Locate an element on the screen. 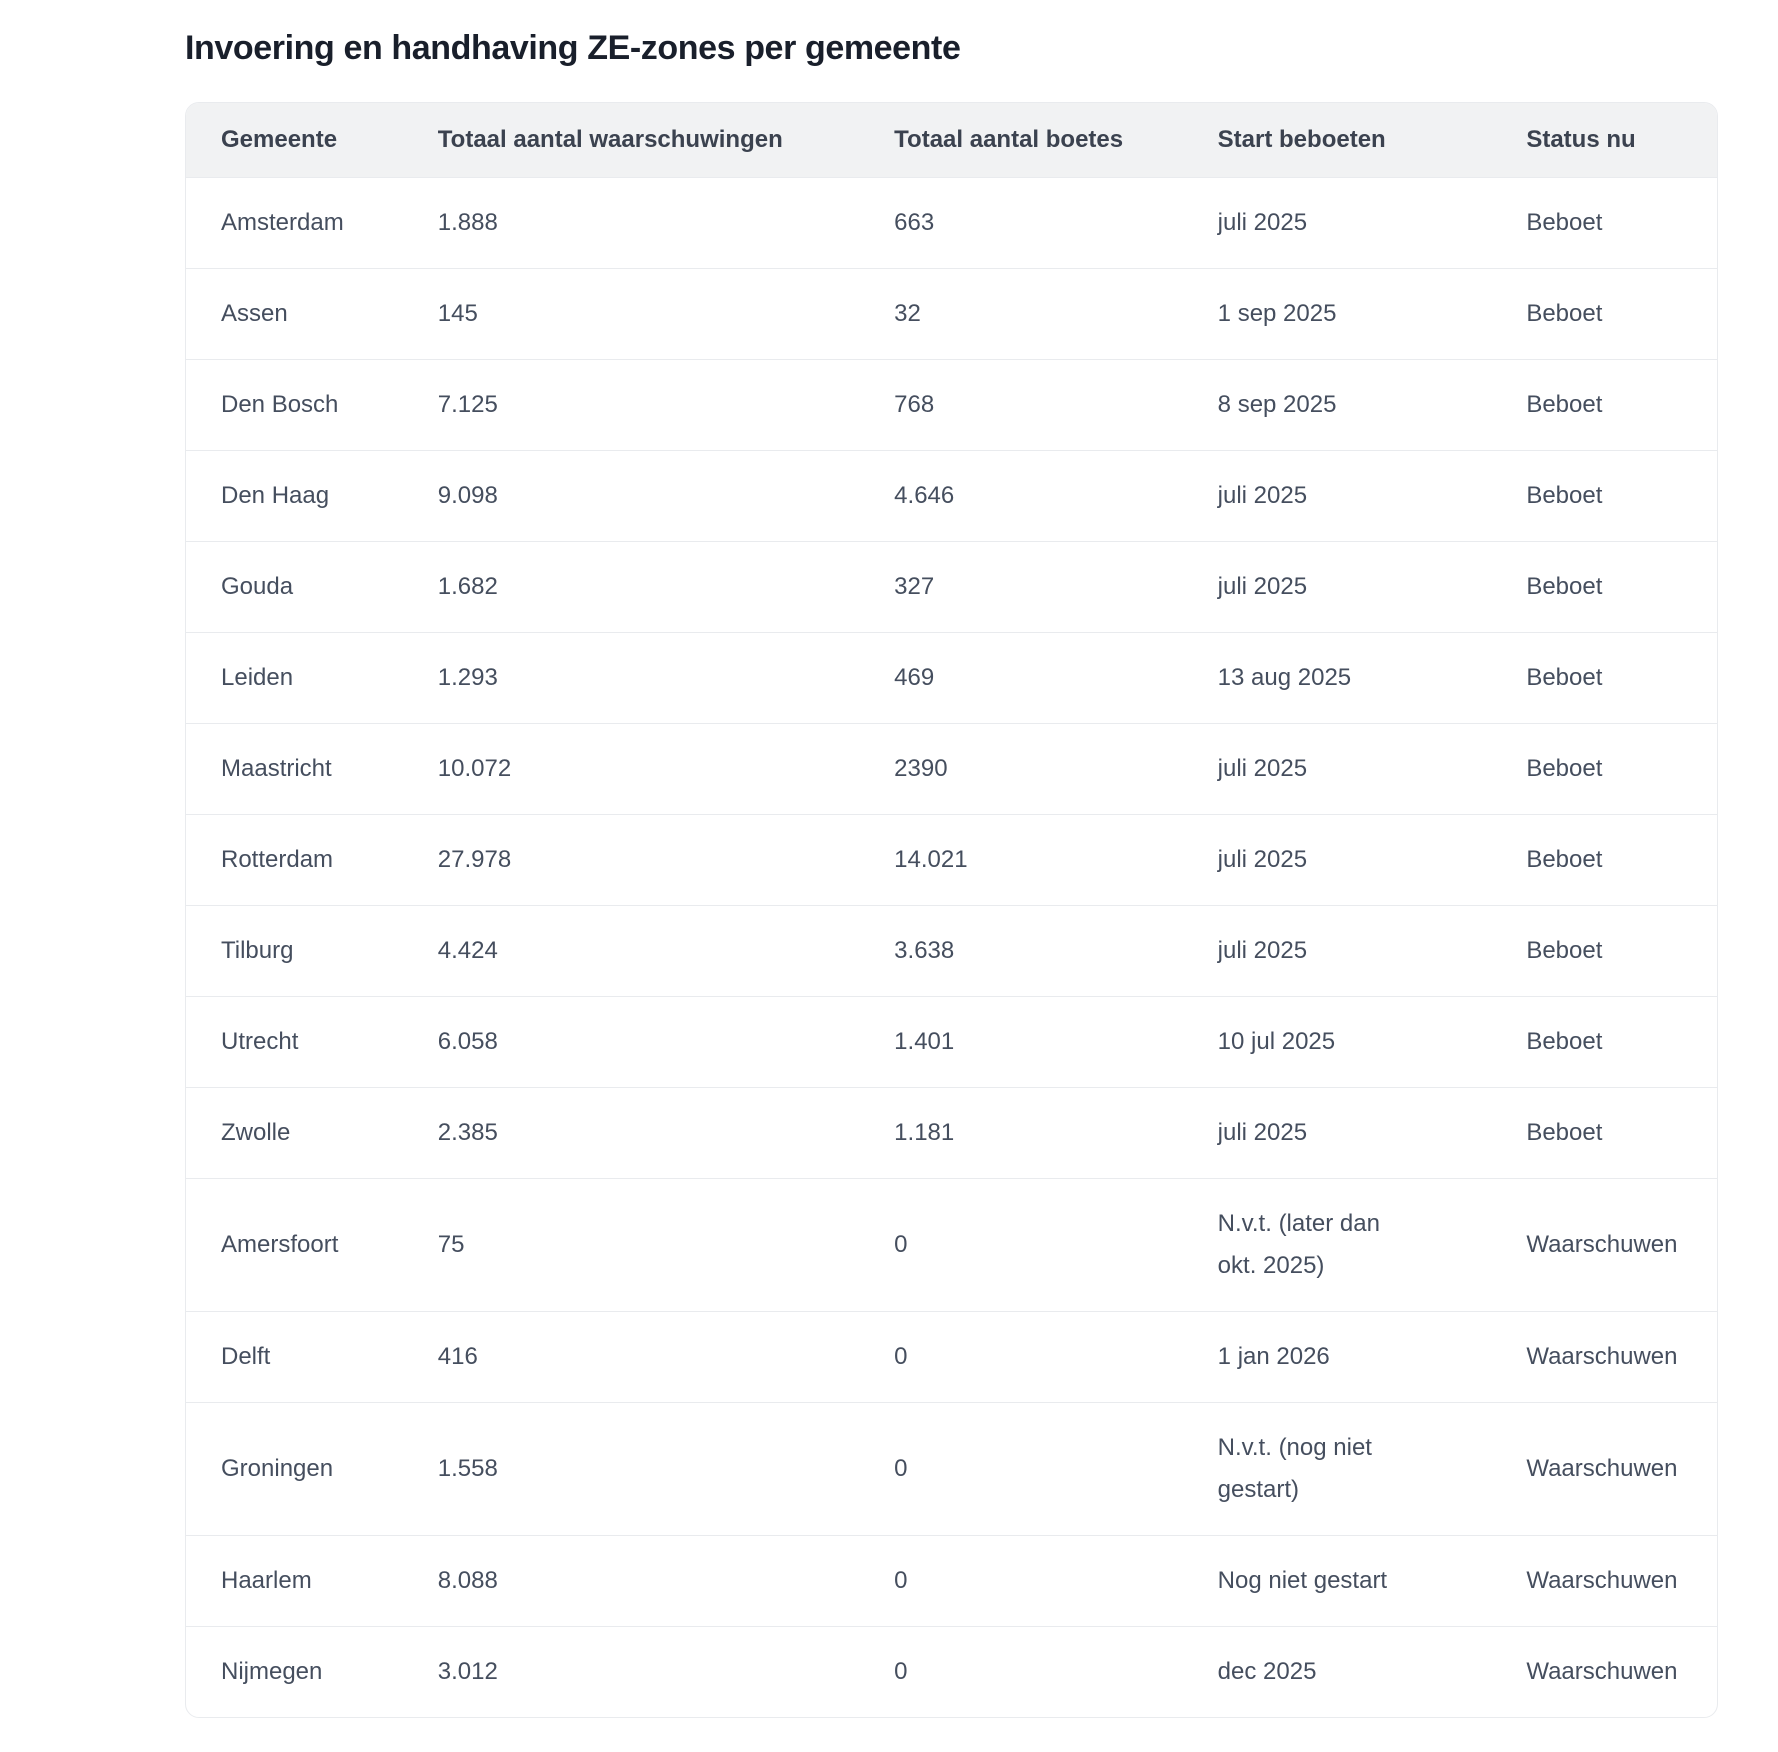 This screenshot has height=1752, width=1778. cell-gemeente: Tilburg is located at coordinates (294, 951).